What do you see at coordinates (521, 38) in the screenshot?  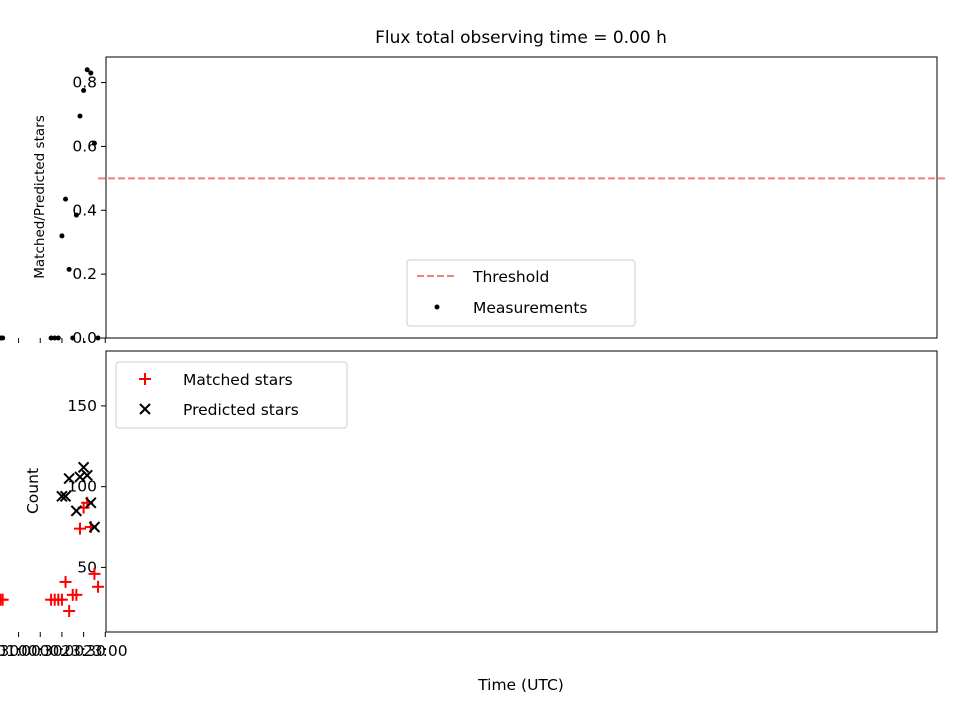 I see `chart-title: Flux total observing time = 0.00 h` at bounding box center [521, 38].